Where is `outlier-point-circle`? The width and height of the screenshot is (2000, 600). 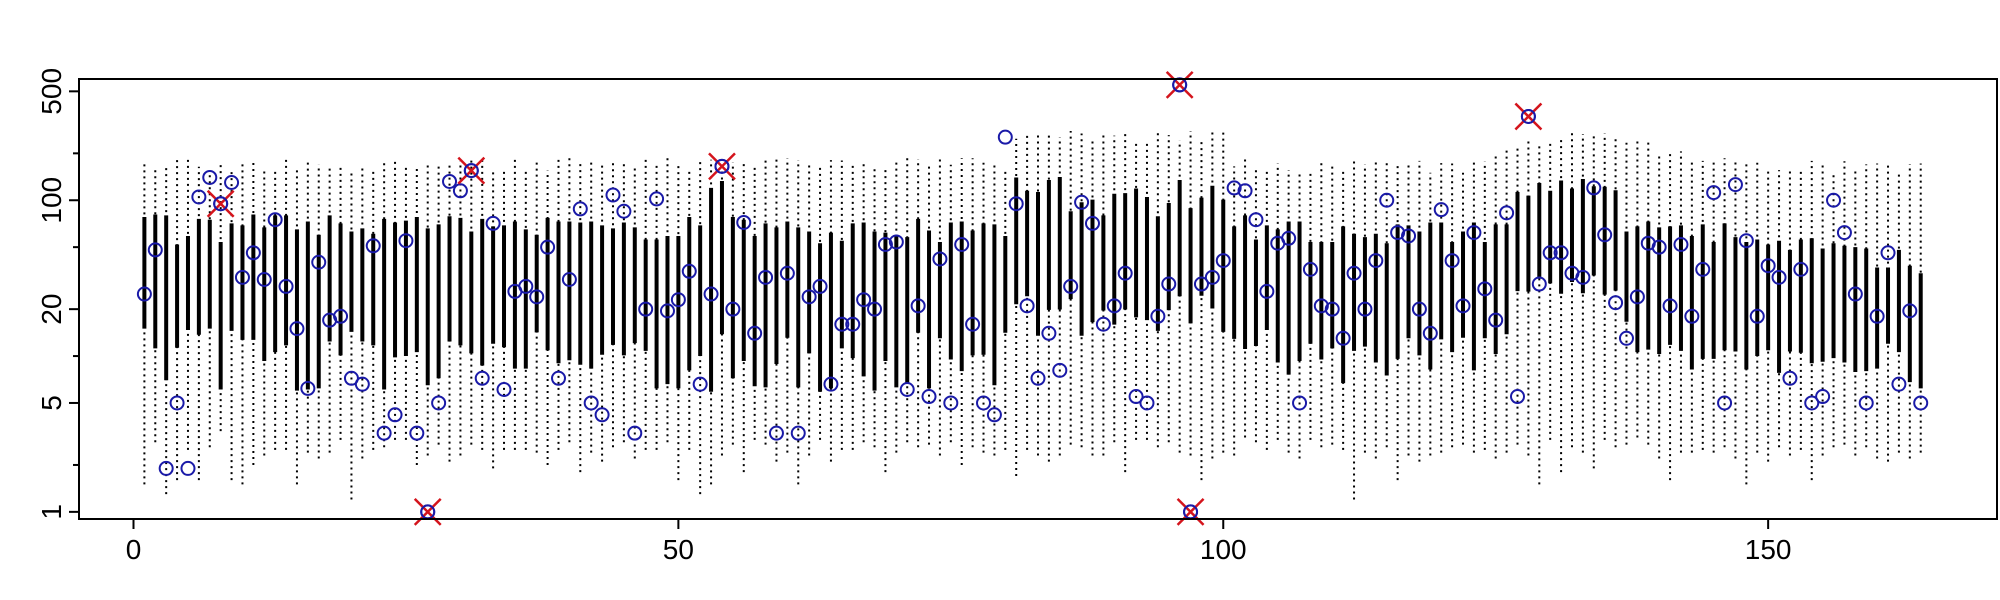
outlier-point-circle is located at coordinates (471, 171).